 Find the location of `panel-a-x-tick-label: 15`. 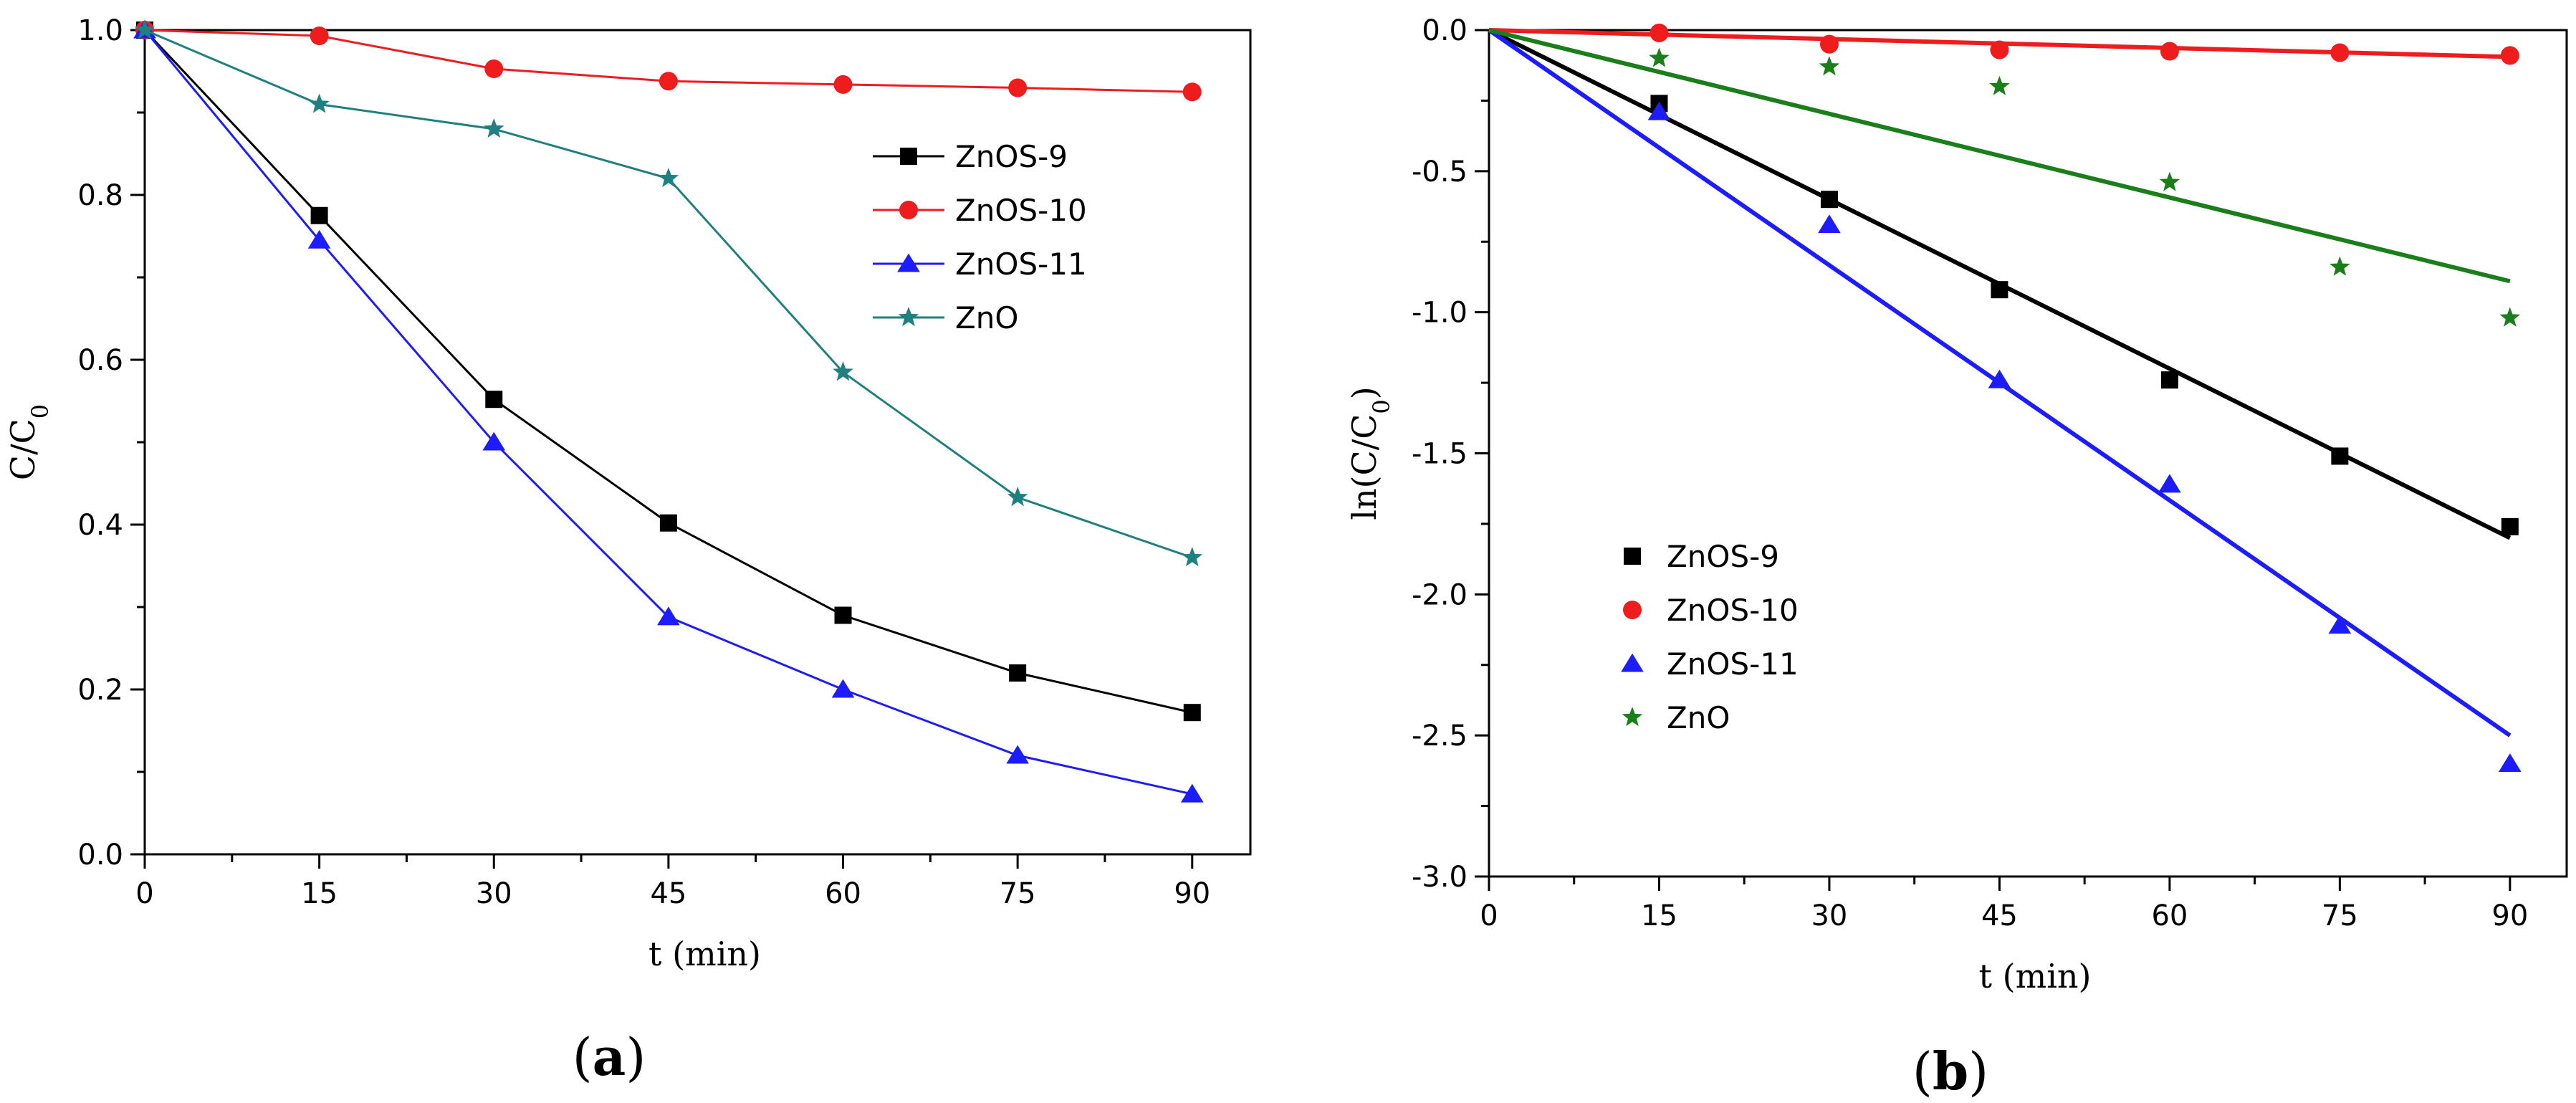

panel-a-x-tick-label: 15 is located at coordinates (319, 894).